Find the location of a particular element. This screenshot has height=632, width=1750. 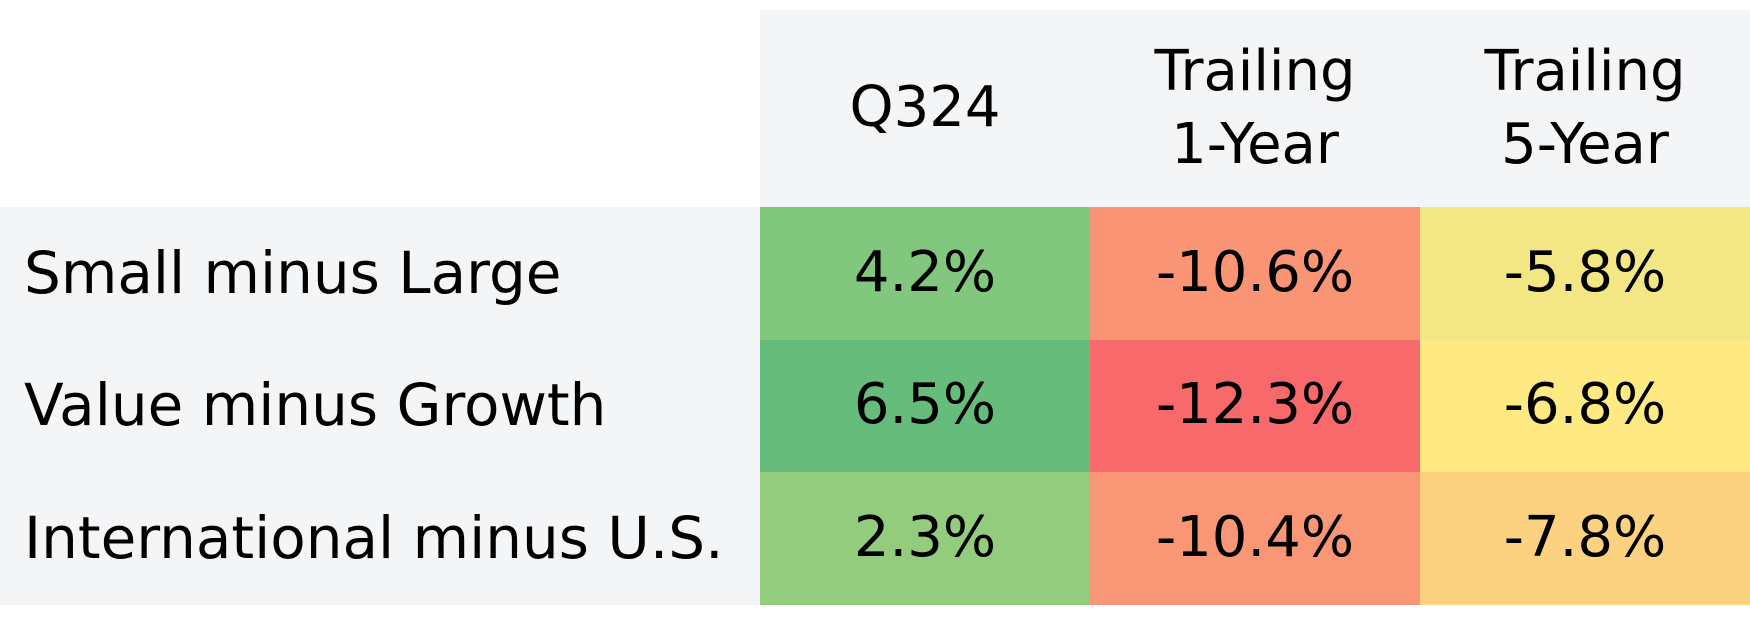

row-label: Value minus Growth is located at coordinates (380, 405).